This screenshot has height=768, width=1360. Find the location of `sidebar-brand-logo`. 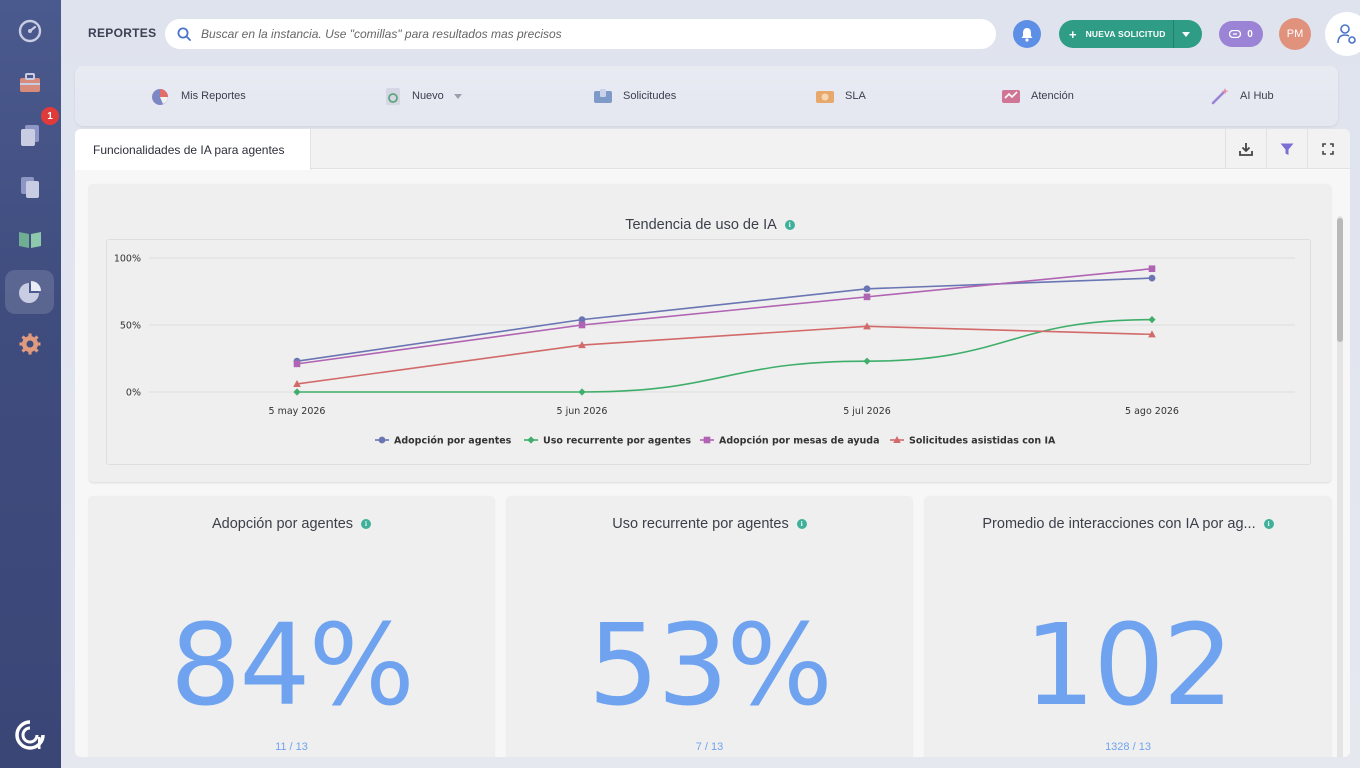

sidebar-brand-logo is located at coordinates (29, 735).